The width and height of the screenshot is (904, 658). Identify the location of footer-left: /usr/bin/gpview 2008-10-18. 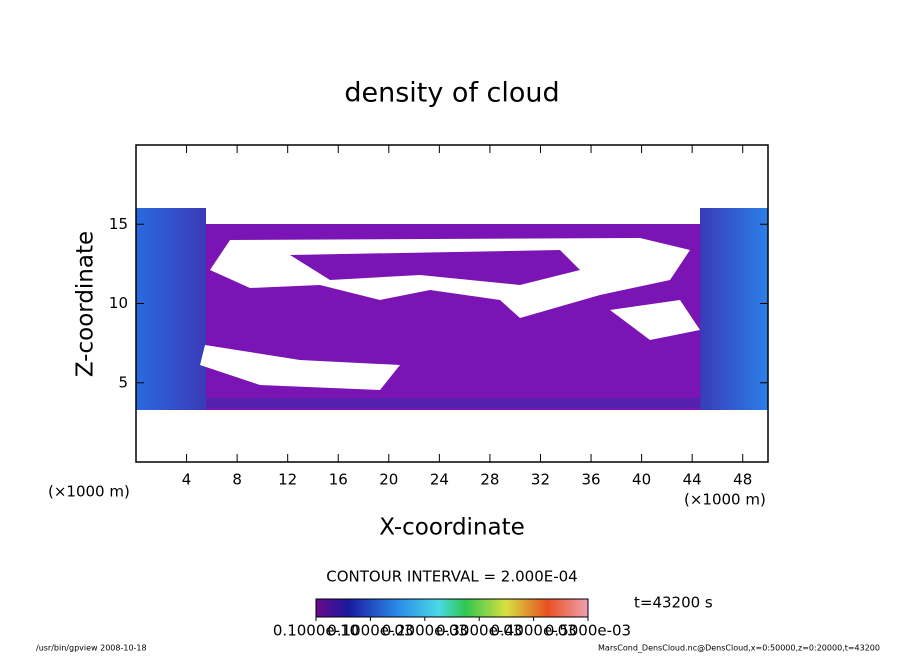
(91, 648).